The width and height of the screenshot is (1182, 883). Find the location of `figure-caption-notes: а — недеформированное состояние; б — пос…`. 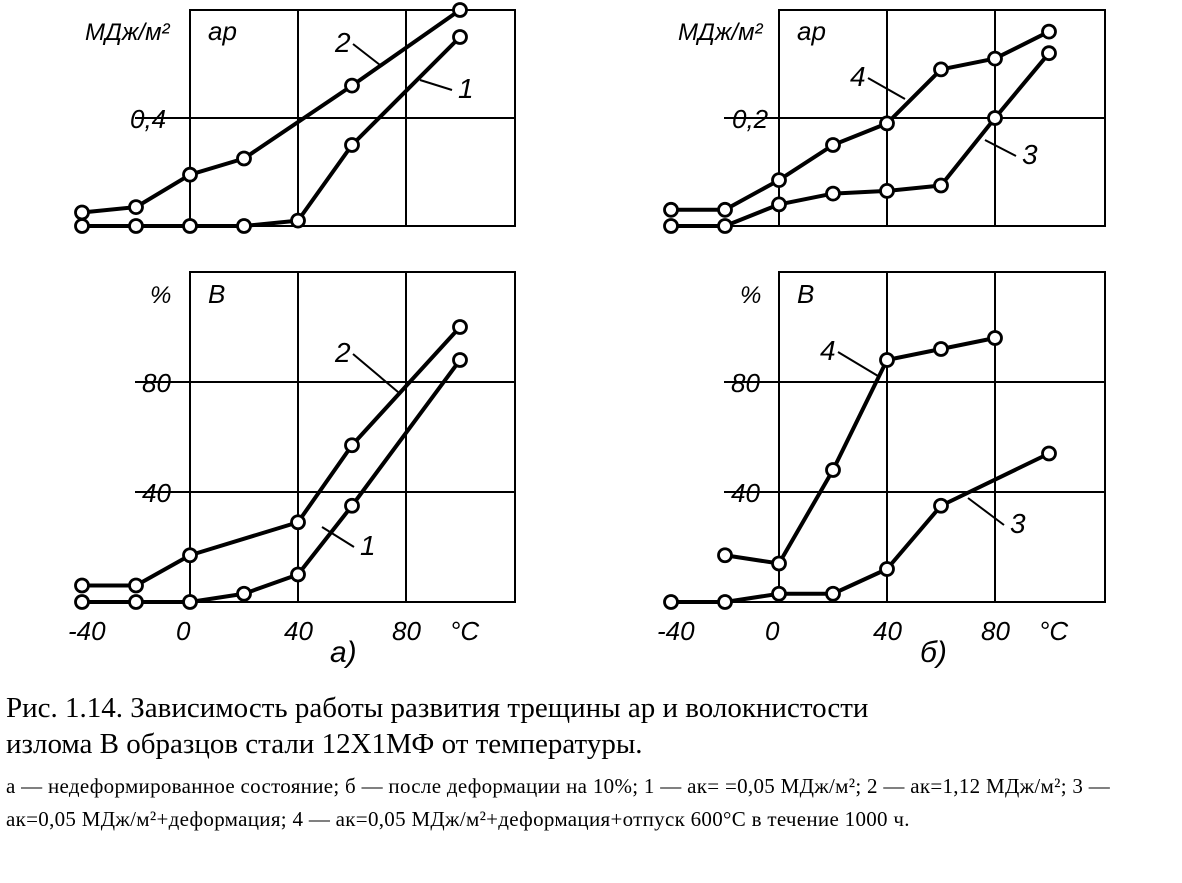

figure-caption-notes: а — недеформированное состояние; б — пос… is located at coordinates (558, 802).